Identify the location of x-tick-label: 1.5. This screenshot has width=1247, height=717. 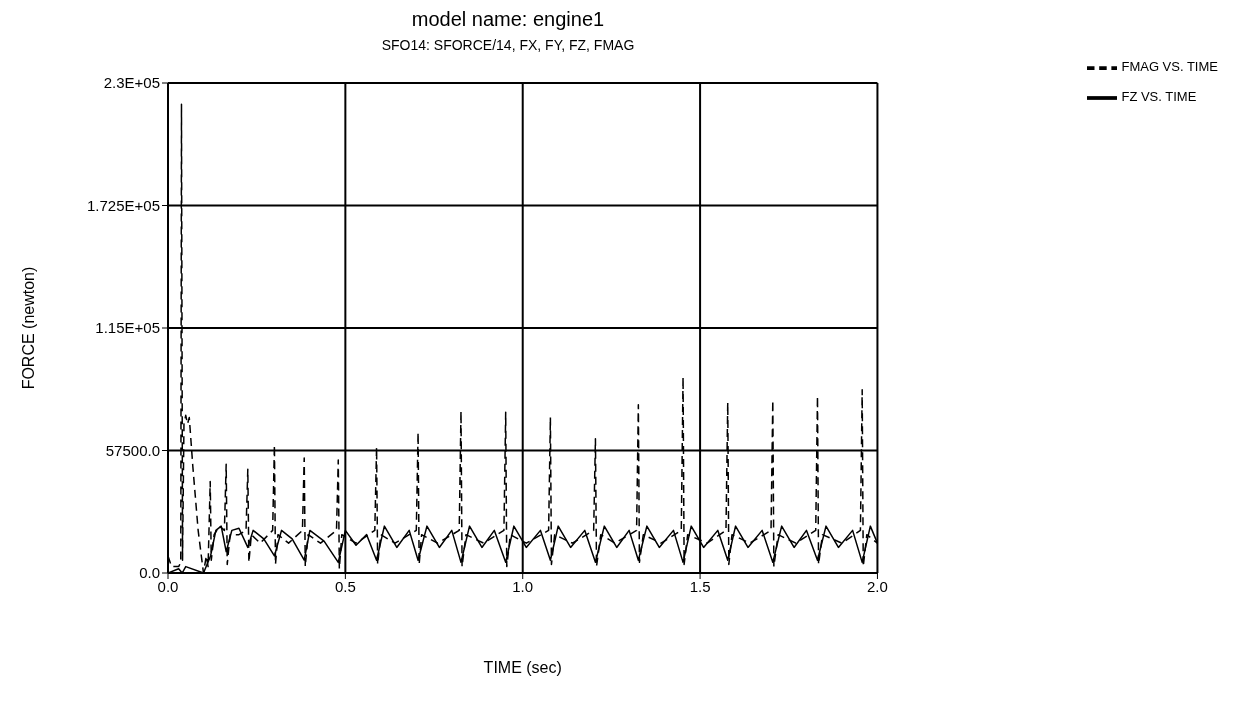
(700, 586).